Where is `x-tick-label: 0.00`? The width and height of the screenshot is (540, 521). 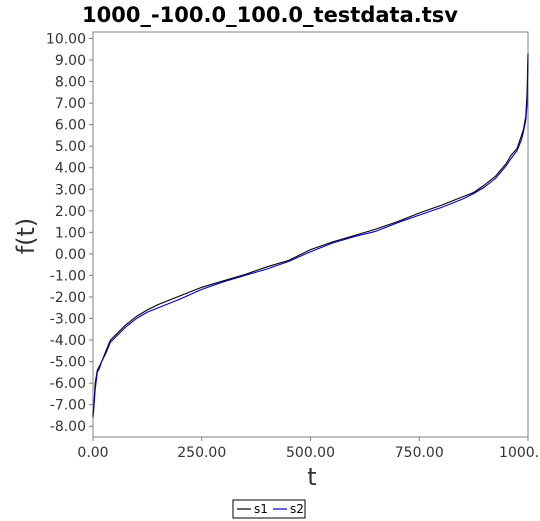 x-tick-label: 0.00 is located at coordinates (92, 453).